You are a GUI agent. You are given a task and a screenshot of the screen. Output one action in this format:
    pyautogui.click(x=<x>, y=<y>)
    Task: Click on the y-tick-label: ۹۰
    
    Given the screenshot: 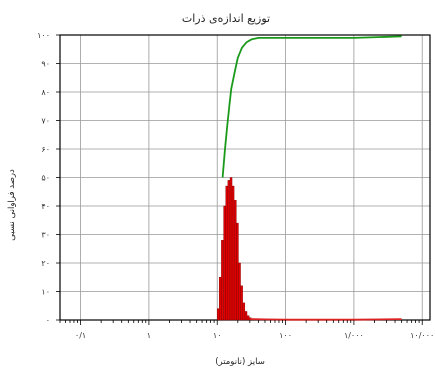 What is the action you would take?
    pyautogui.click(x=45, y=64)
    